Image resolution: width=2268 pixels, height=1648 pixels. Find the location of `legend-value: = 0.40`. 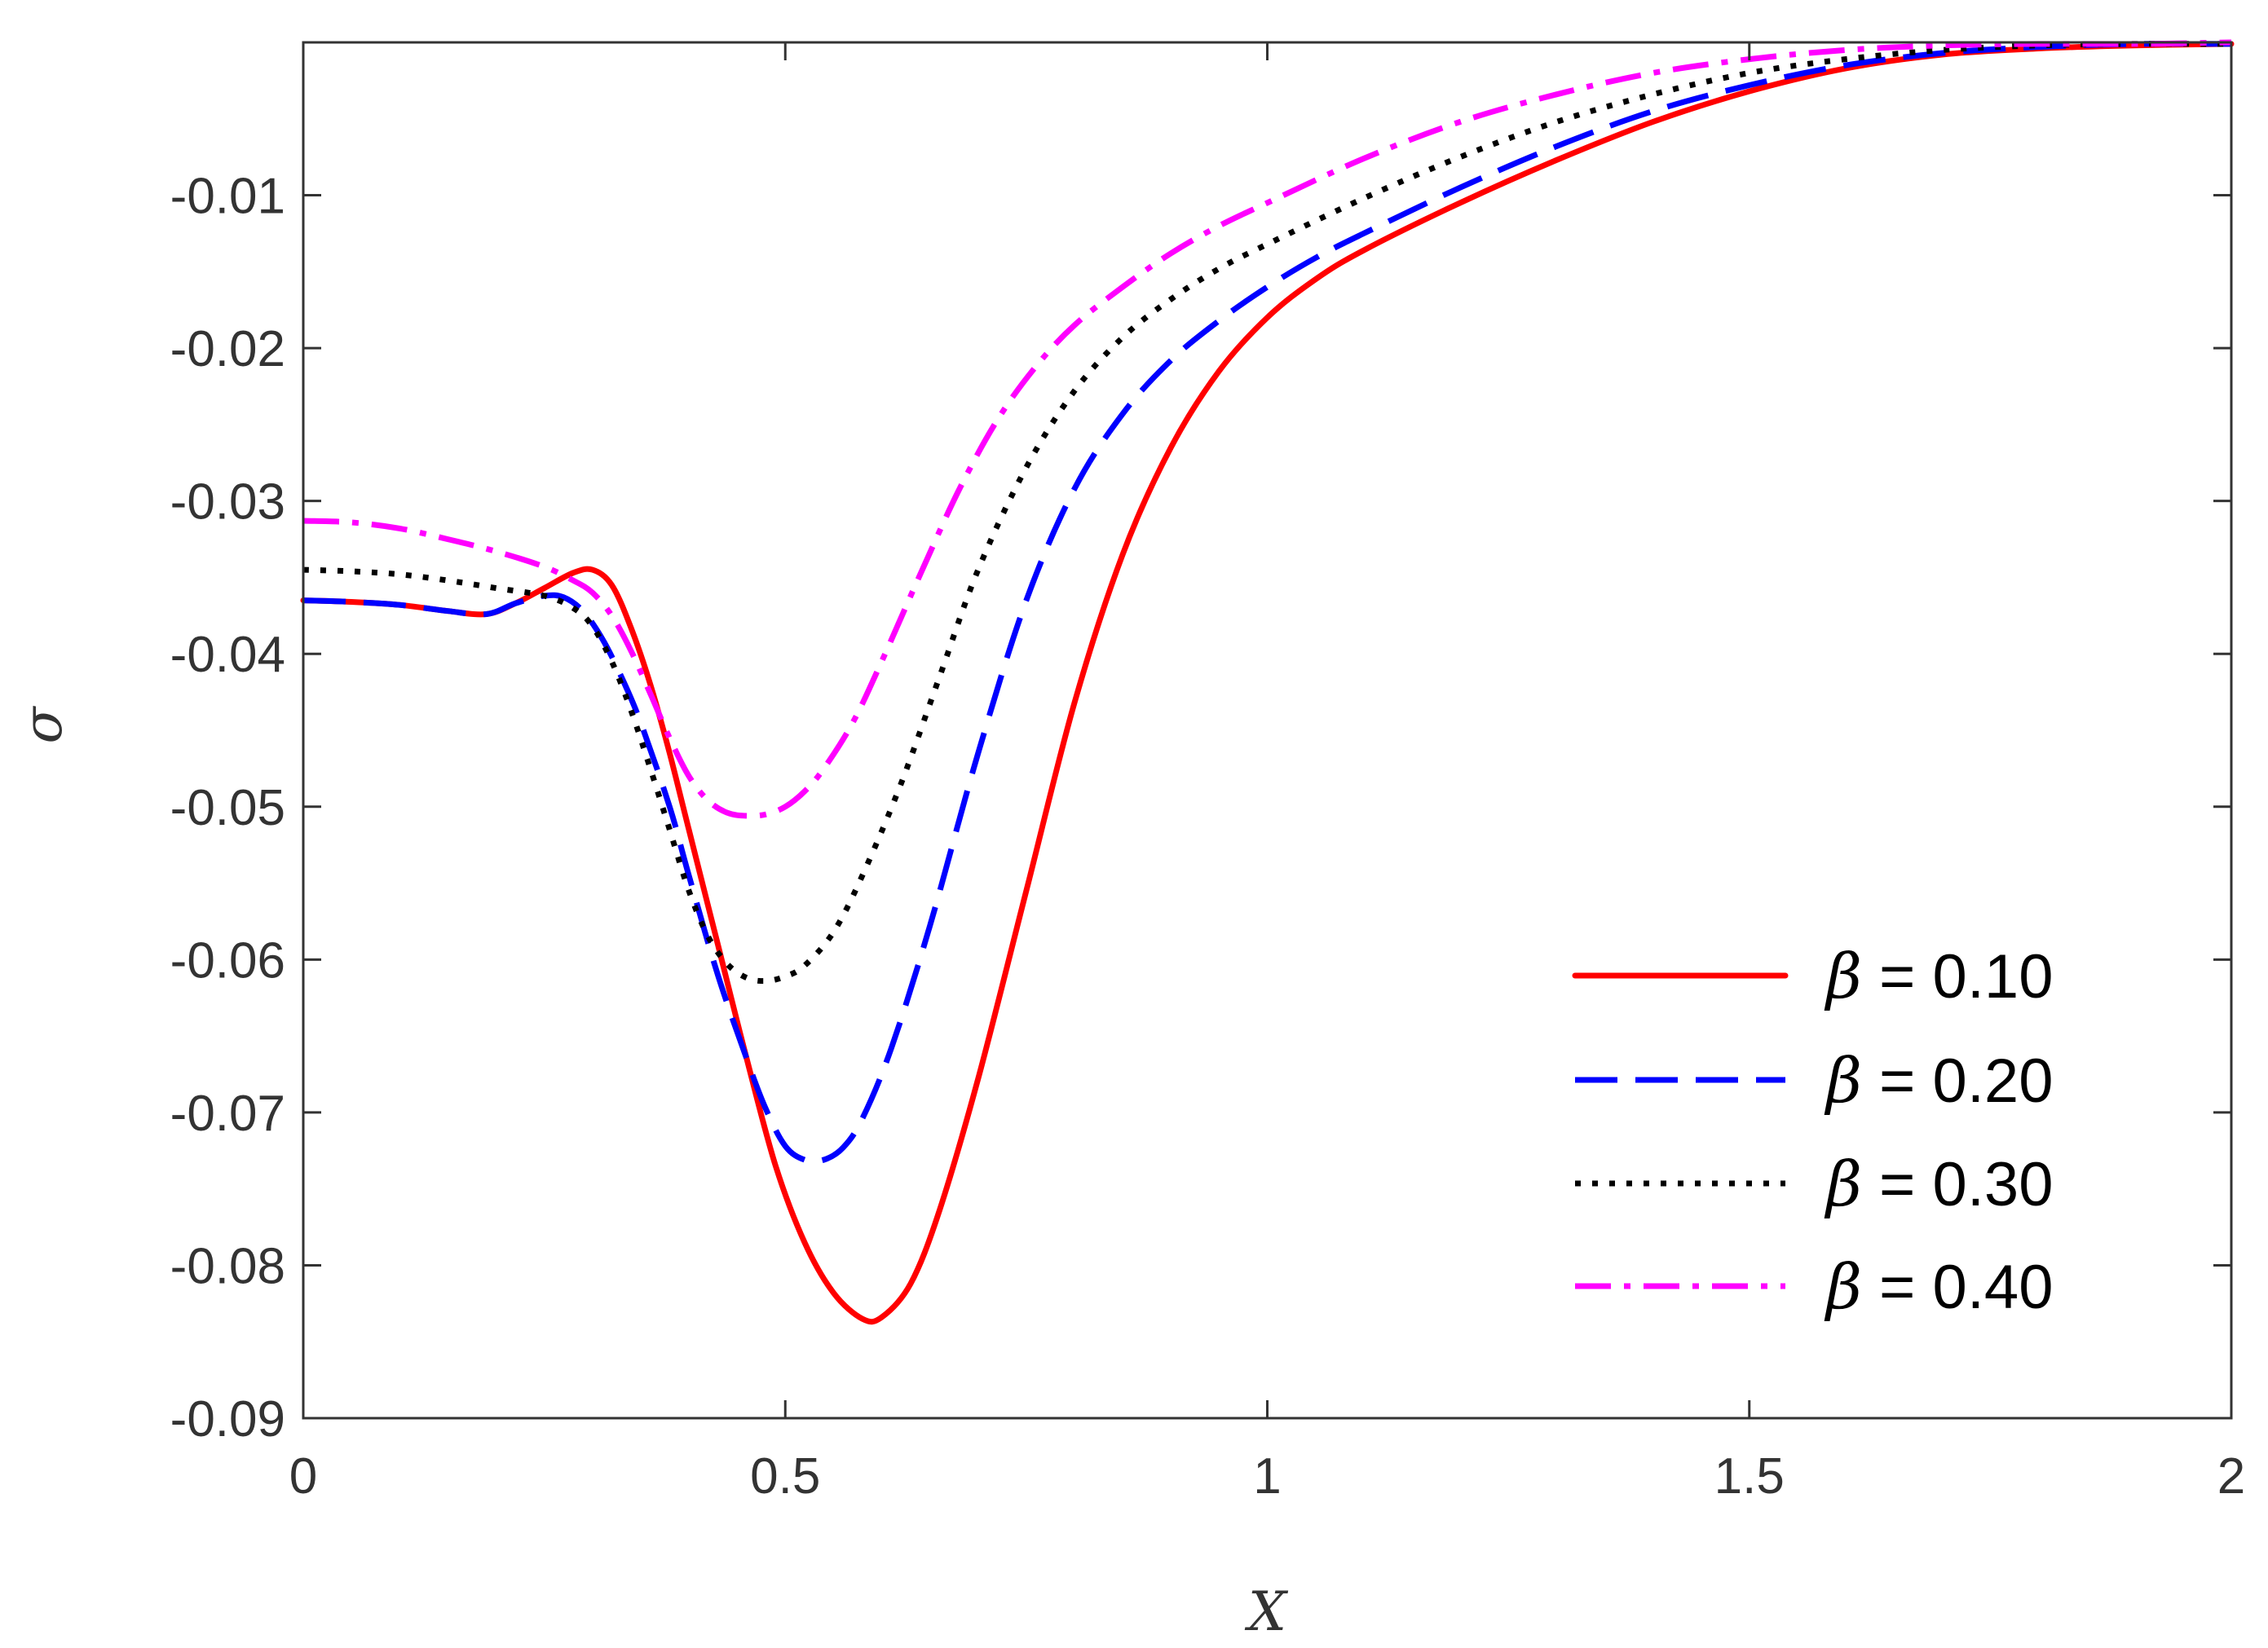

legend-value: = 0.40 is located at coordinates (1958, 1287).